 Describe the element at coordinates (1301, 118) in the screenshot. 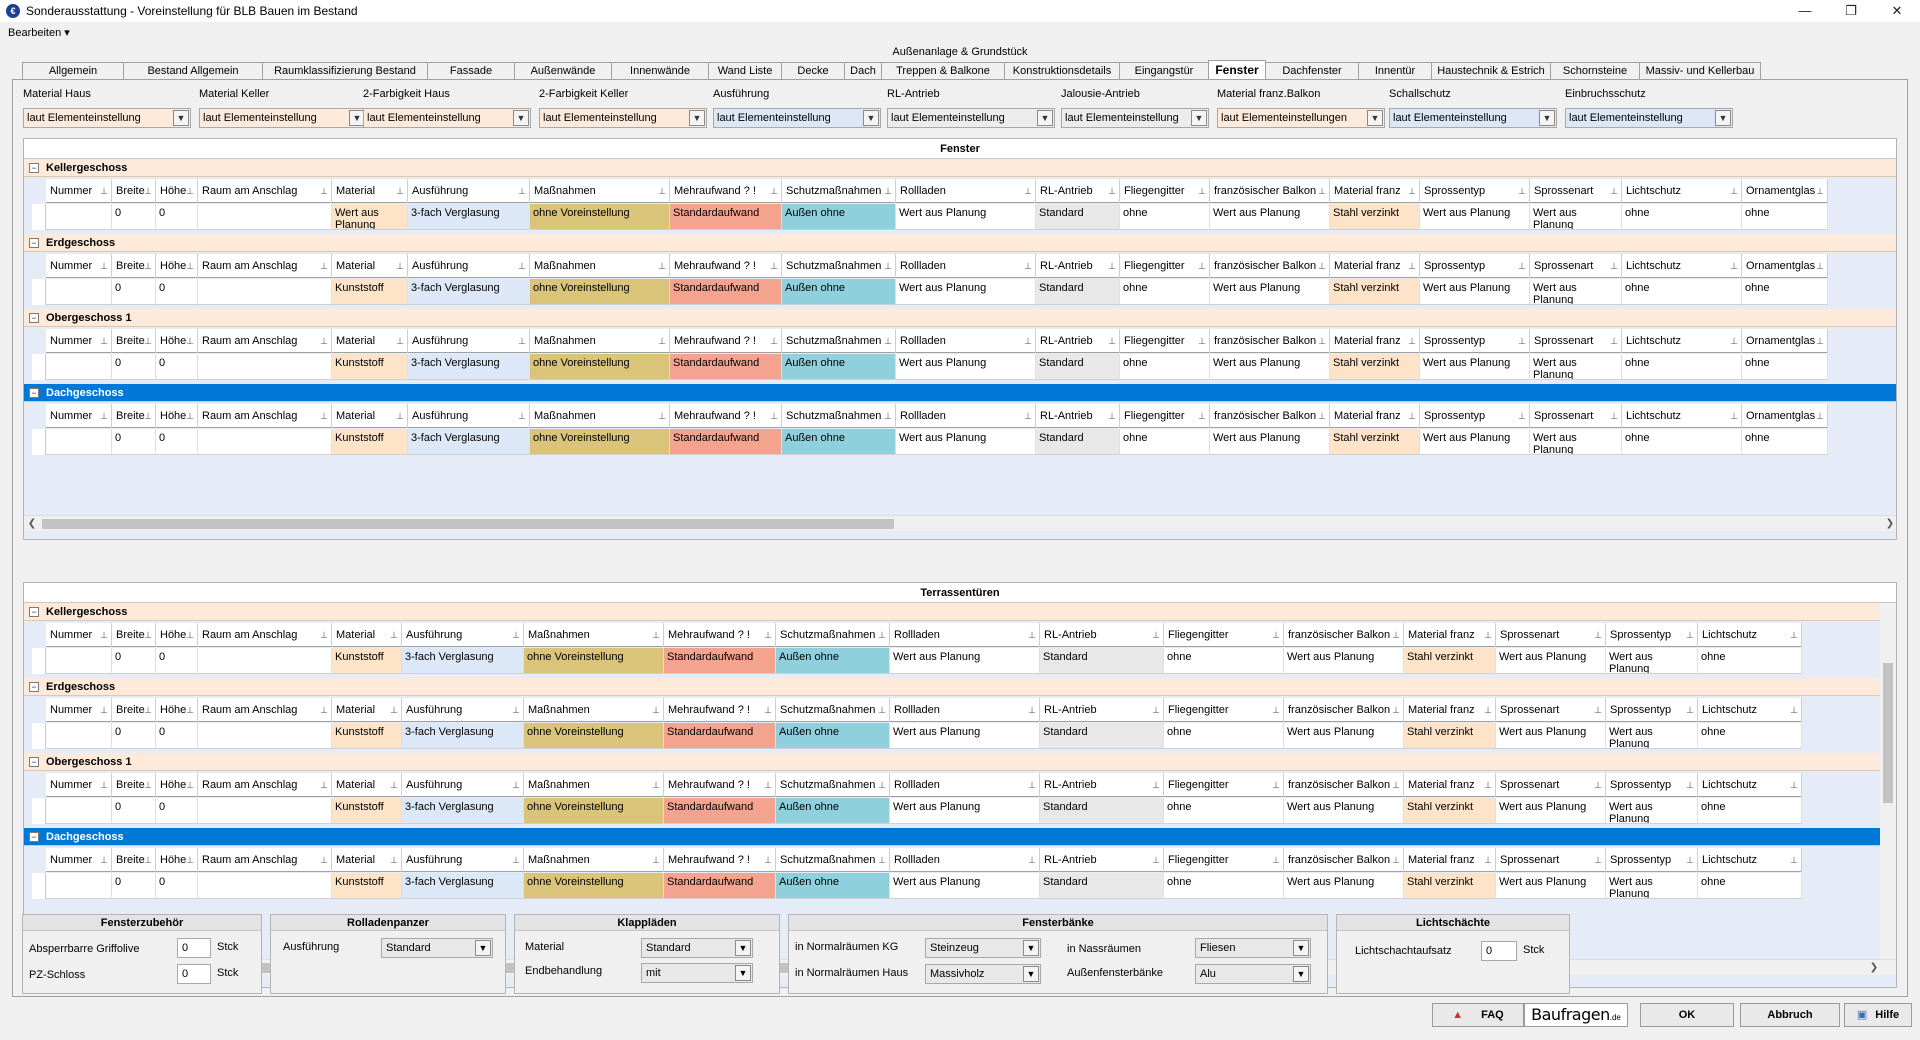

I see `filter-select-material-franz-balkon: laut Elementeinstellungen ▼` at that location.